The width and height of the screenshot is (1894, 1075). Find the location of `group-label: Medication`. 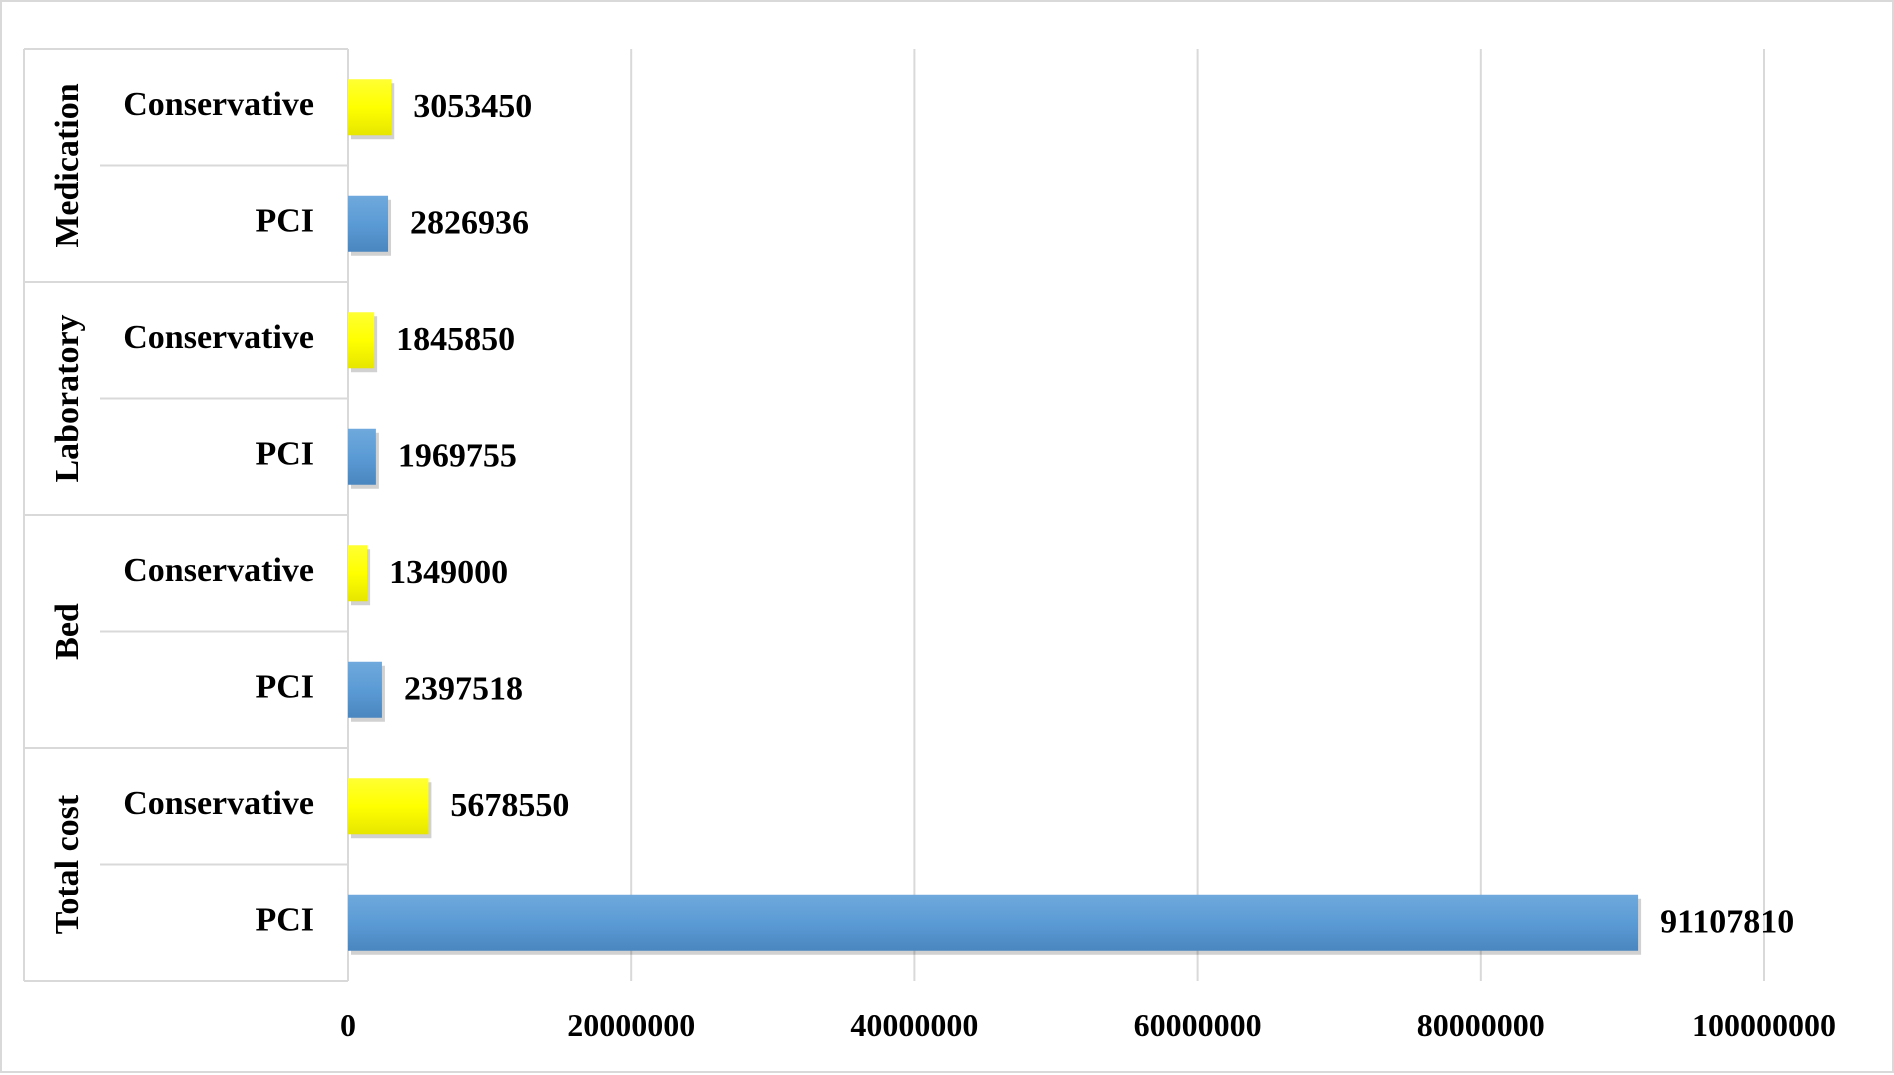

group-label: Medication is located at coordinates (67, 165).